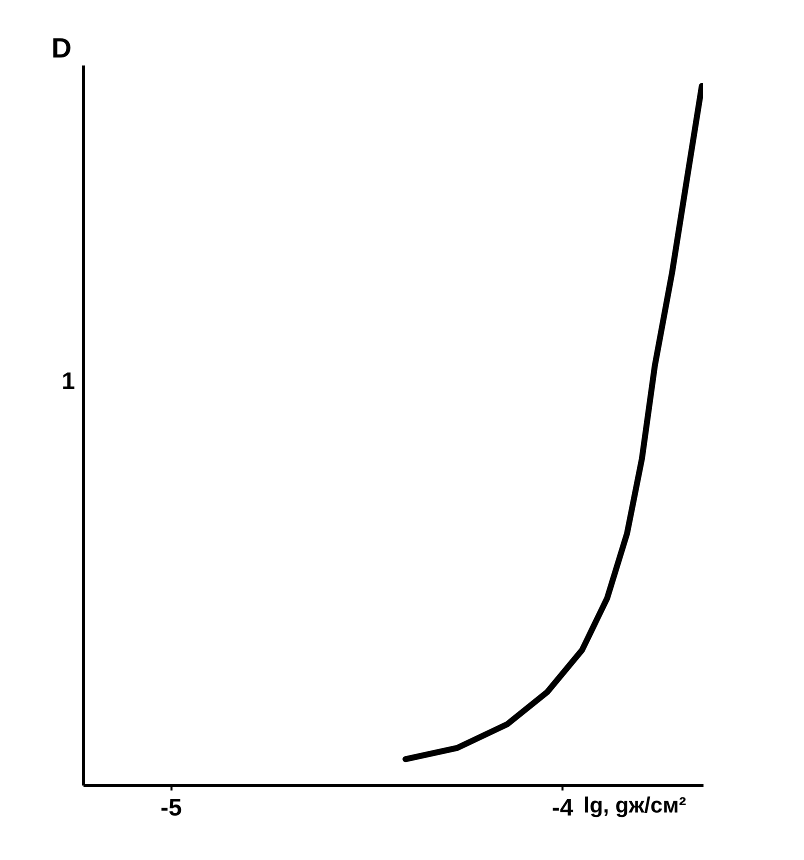 The image size is (804, 860). What do you see at coordinates (68, 381) in the screenshot?
I see `text: 1` at bounding box center [68, 381].